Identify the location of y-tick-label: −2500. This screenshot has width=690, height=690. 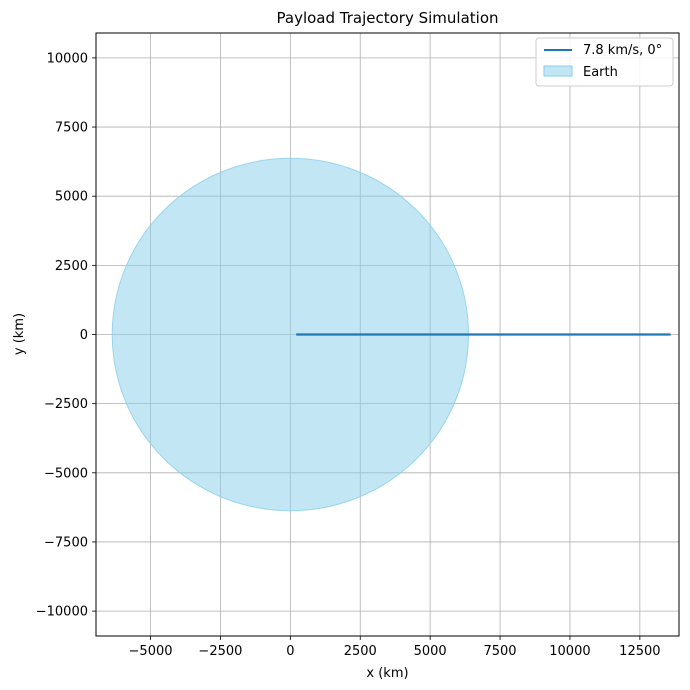
(66, 404).